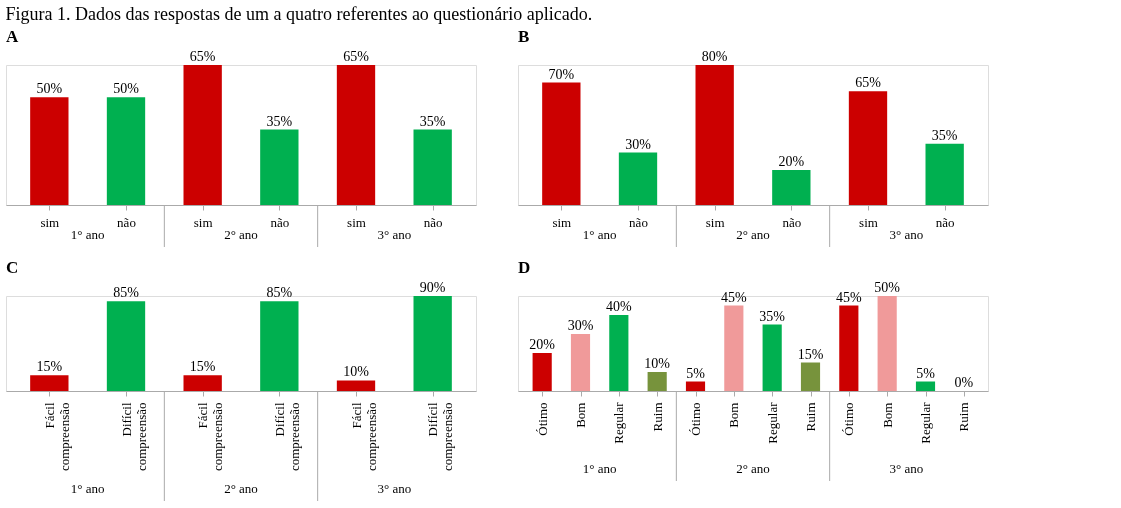  What do you see at coordinates (12, 267) in the screenshot?
I see `chart-title: C` at bounding box center [12, 267].